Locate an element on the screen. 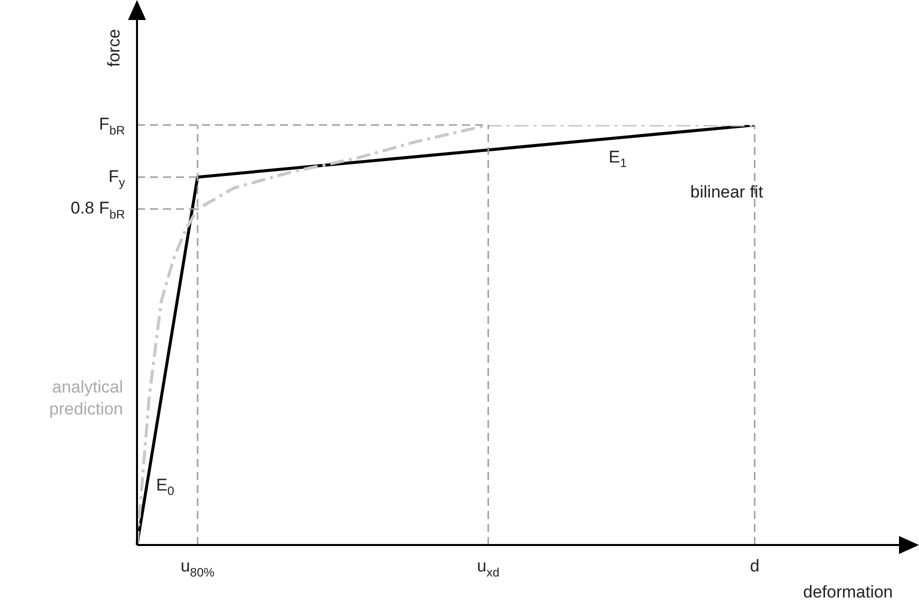 The height and width of the screenshot is (605, 919). y-axis-title: force is located at coordinates (114, 48).